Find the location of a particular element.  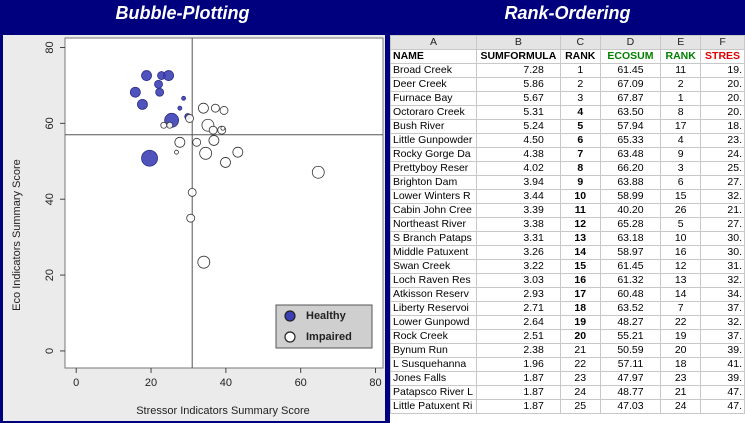

sheet-row: Lower Winters R 3.44 10 58.99 15 32. is located at coordinates (567, 196).